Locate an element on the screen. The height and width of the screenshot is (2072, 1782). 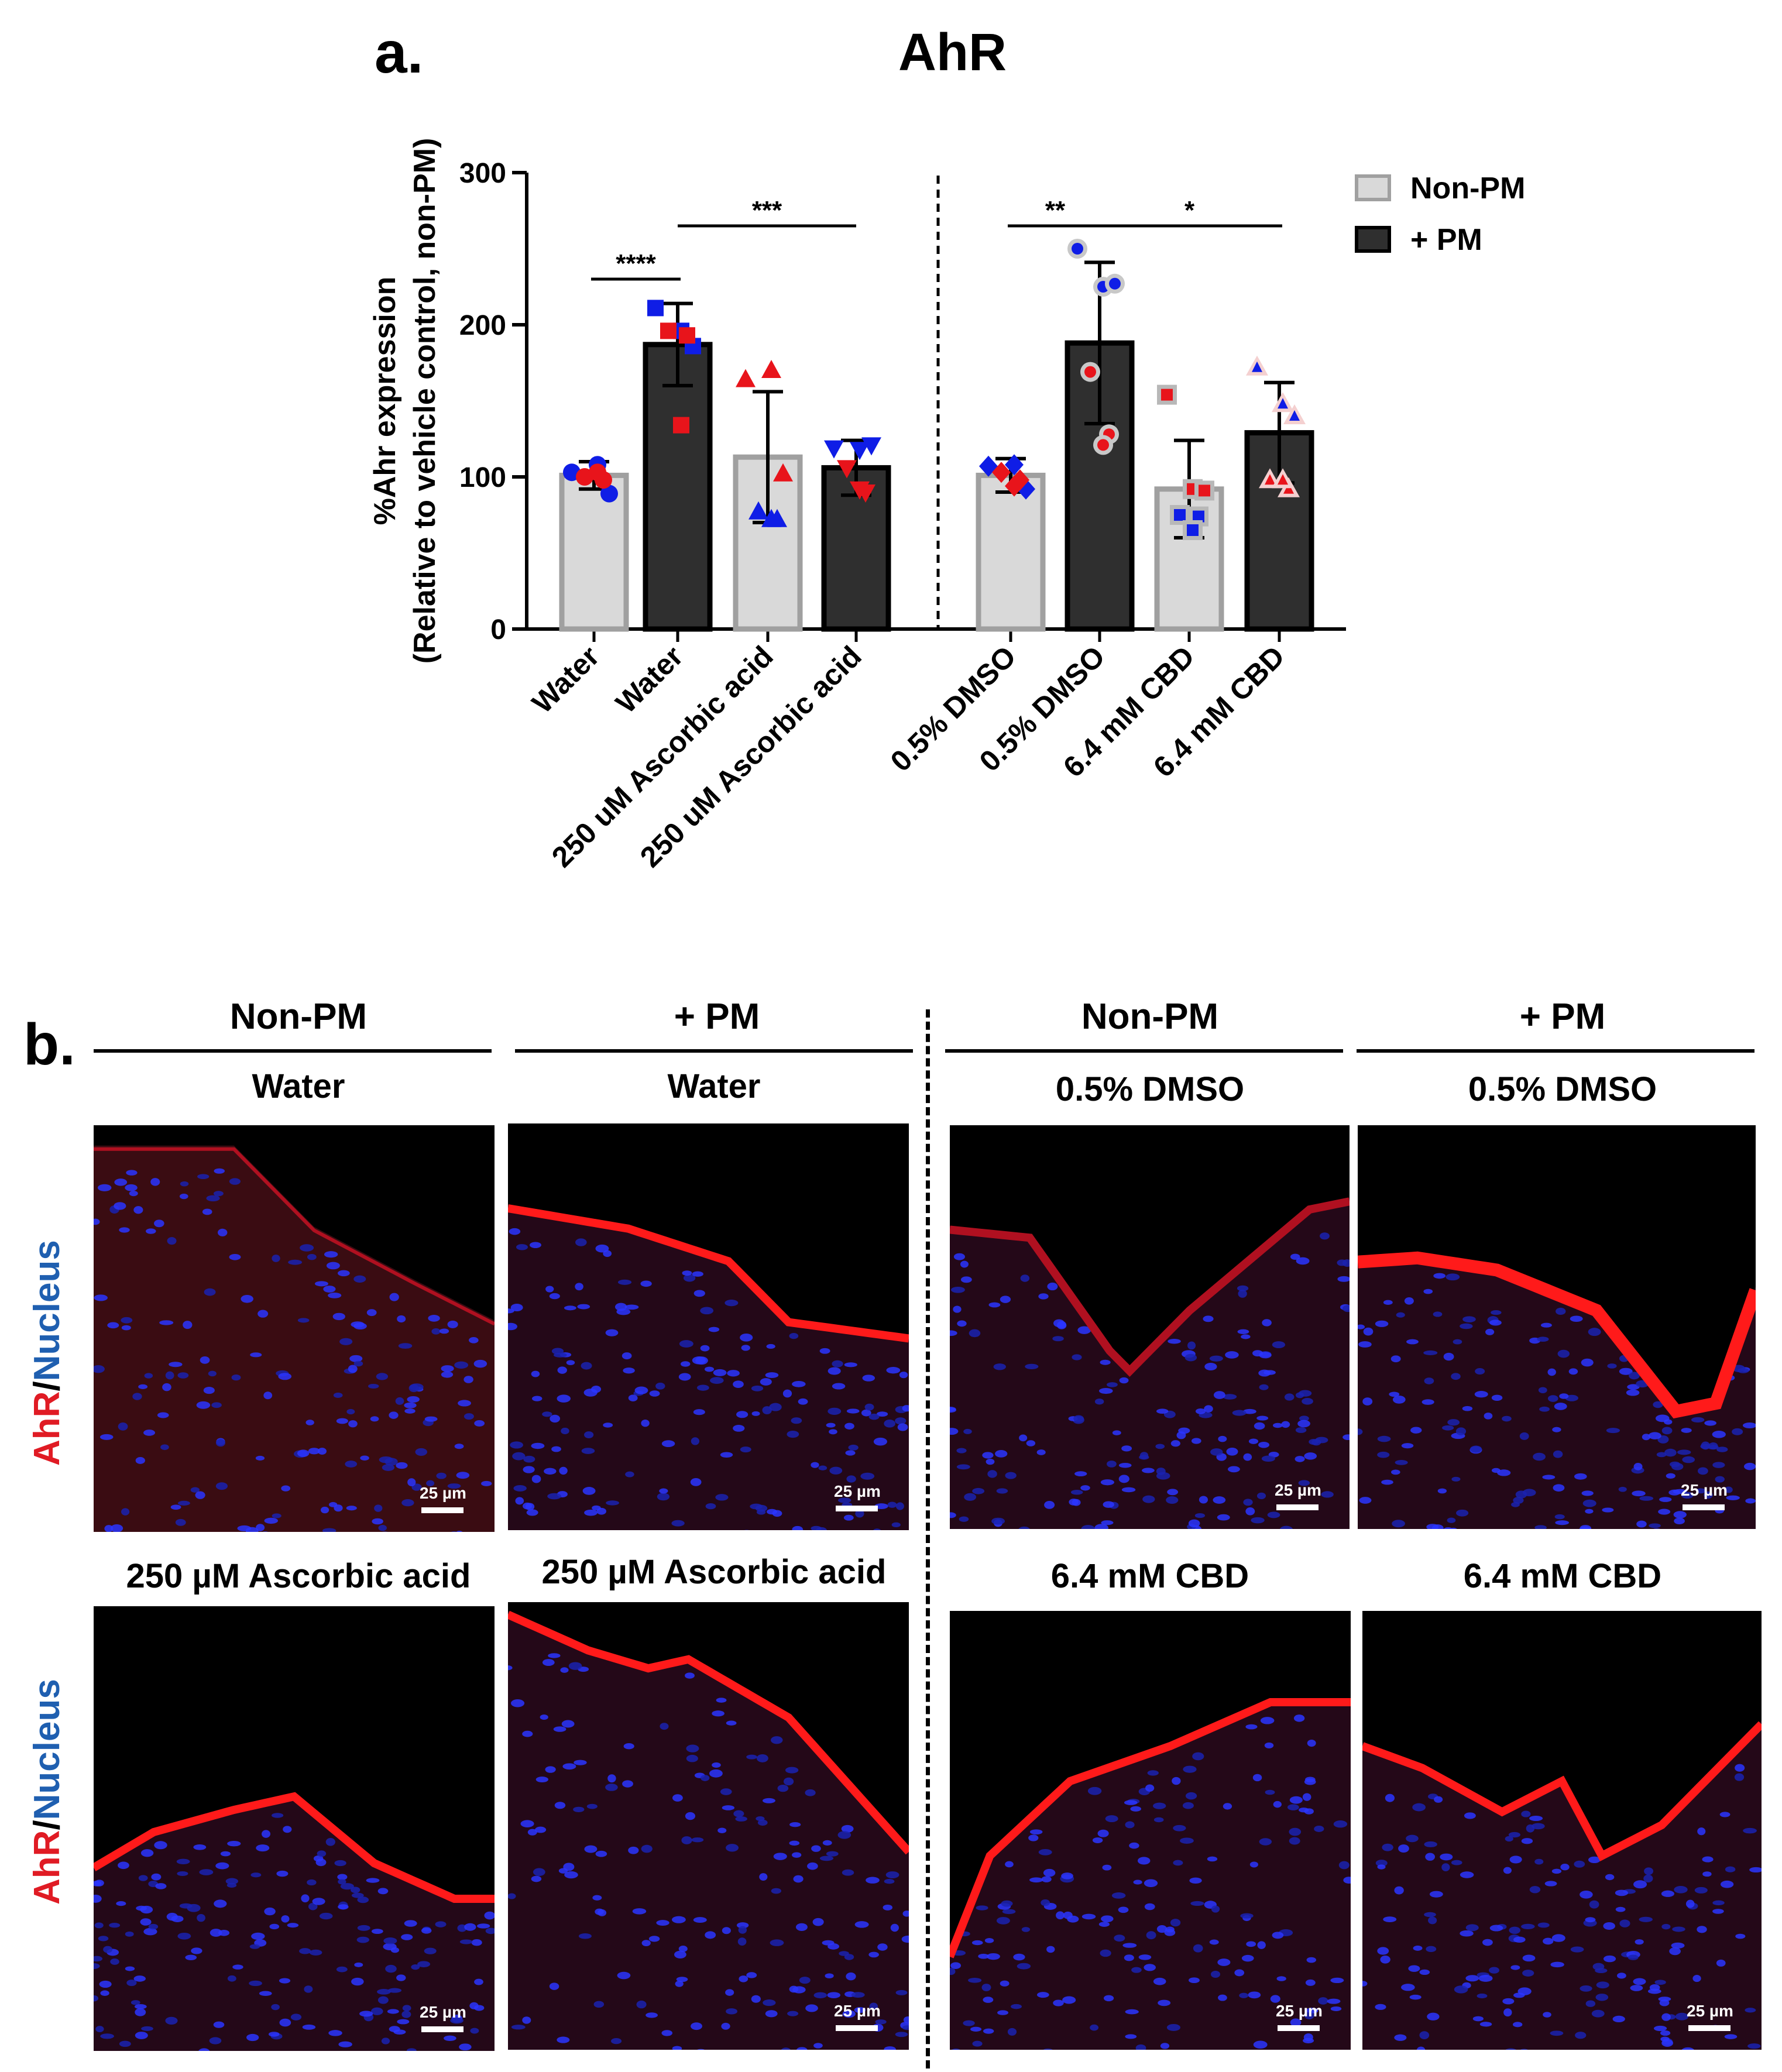
micrograph-cbd-pm: 25 µm is located at coordinates (1562, 1830).